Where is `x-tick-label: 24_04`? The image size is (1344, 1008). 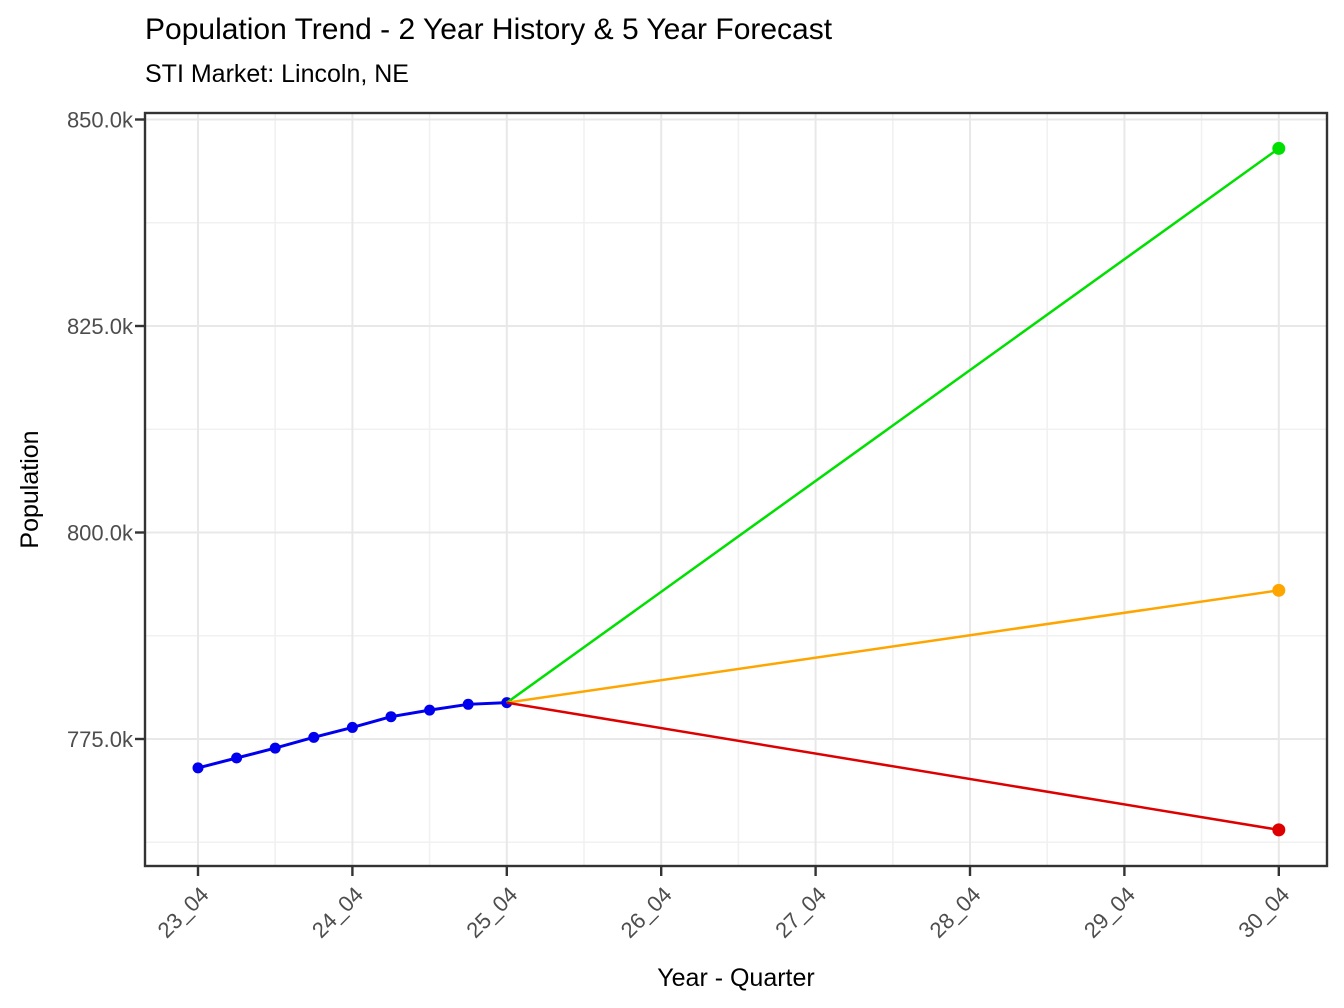
x-tick-label: 24_04 is located at coordinates (337, 912).